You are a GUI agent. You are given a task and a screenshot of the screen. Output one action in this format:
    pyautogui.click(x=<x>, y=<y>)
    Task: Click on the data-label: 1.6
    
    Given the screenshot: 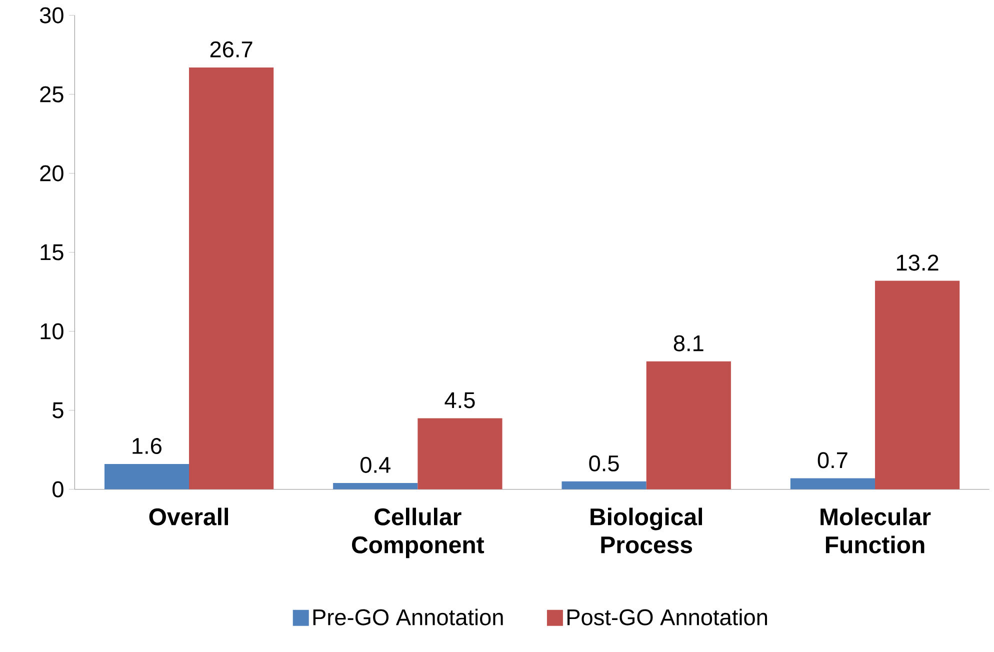 What is the action you would take?
    pyautogui.click(x=147, y=446)
    